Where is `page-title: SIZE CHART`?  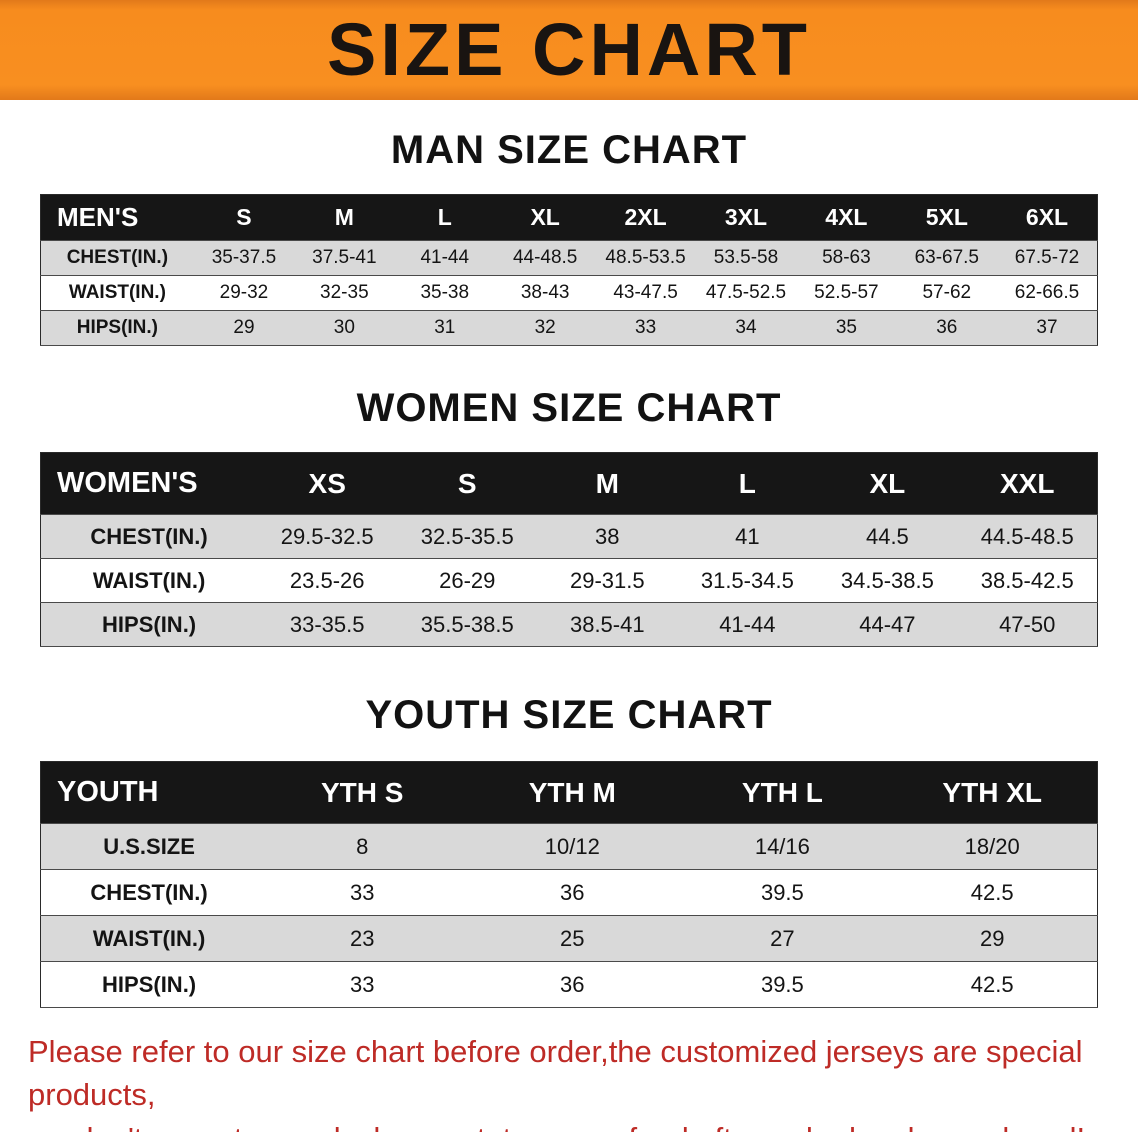
page-title: SIZE CHART is located at coordinates (569, 49).